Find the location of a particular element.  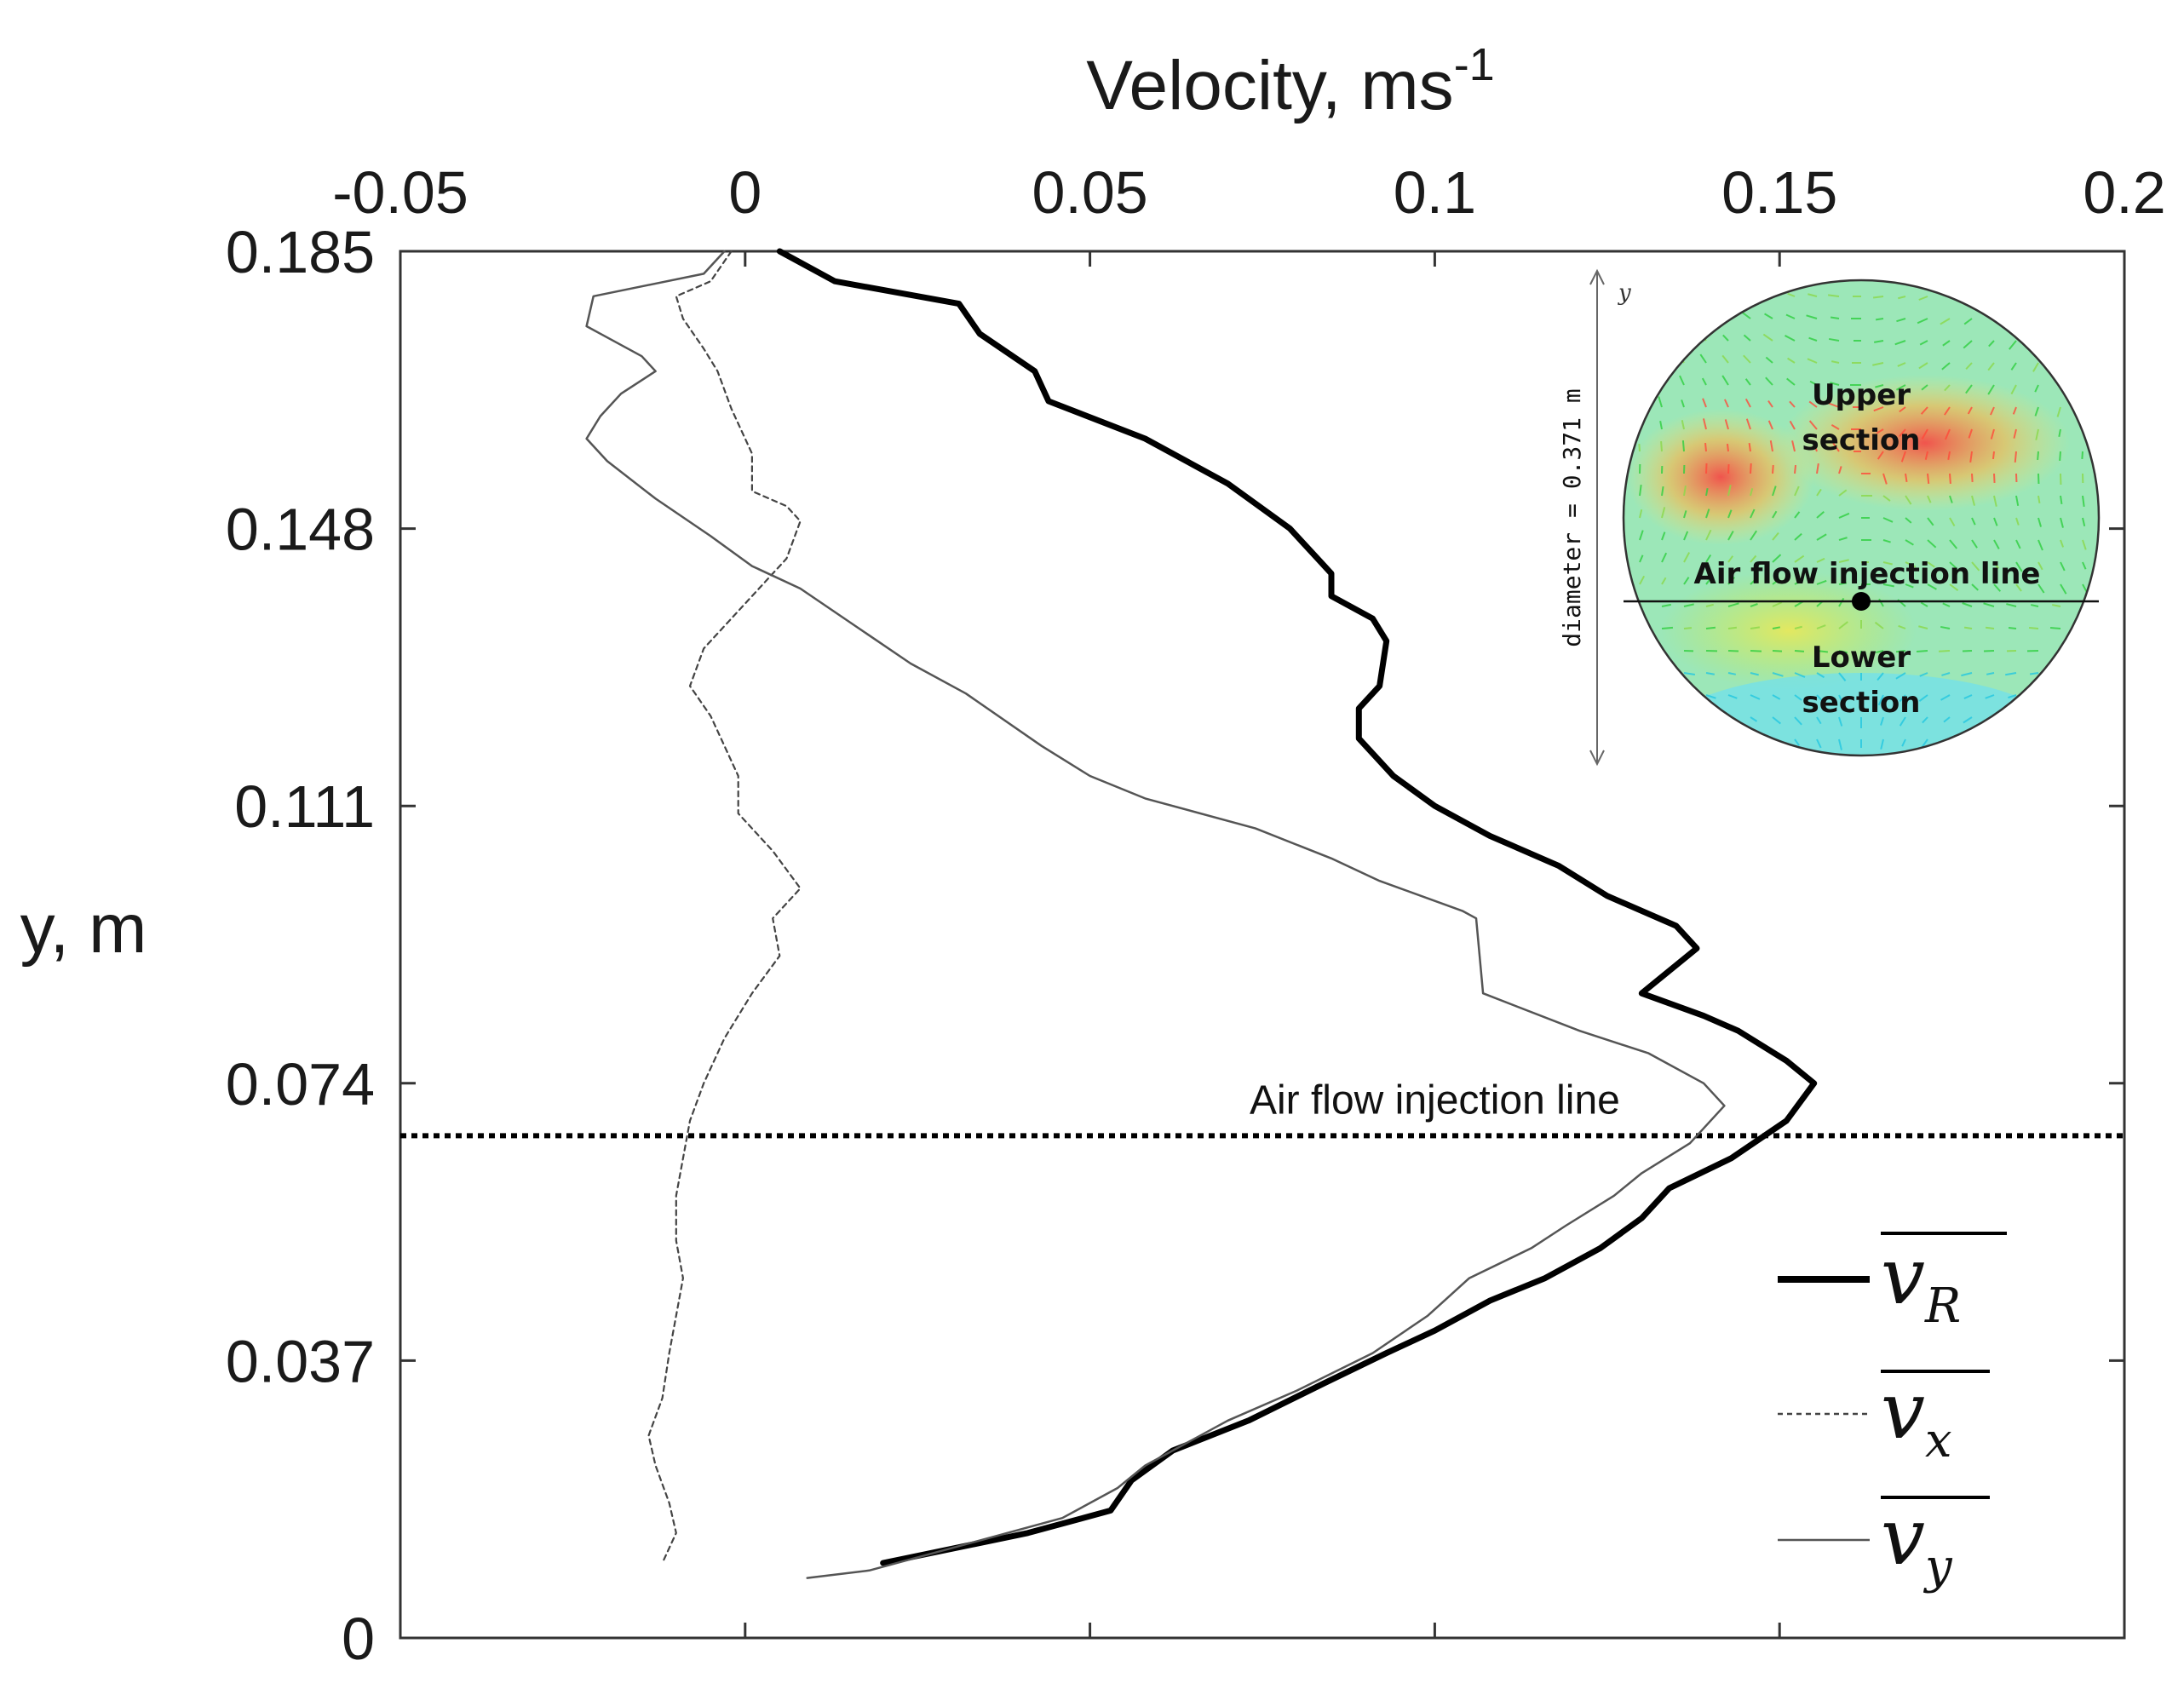

inset-injection-point is located at coordinates (1862, 601).